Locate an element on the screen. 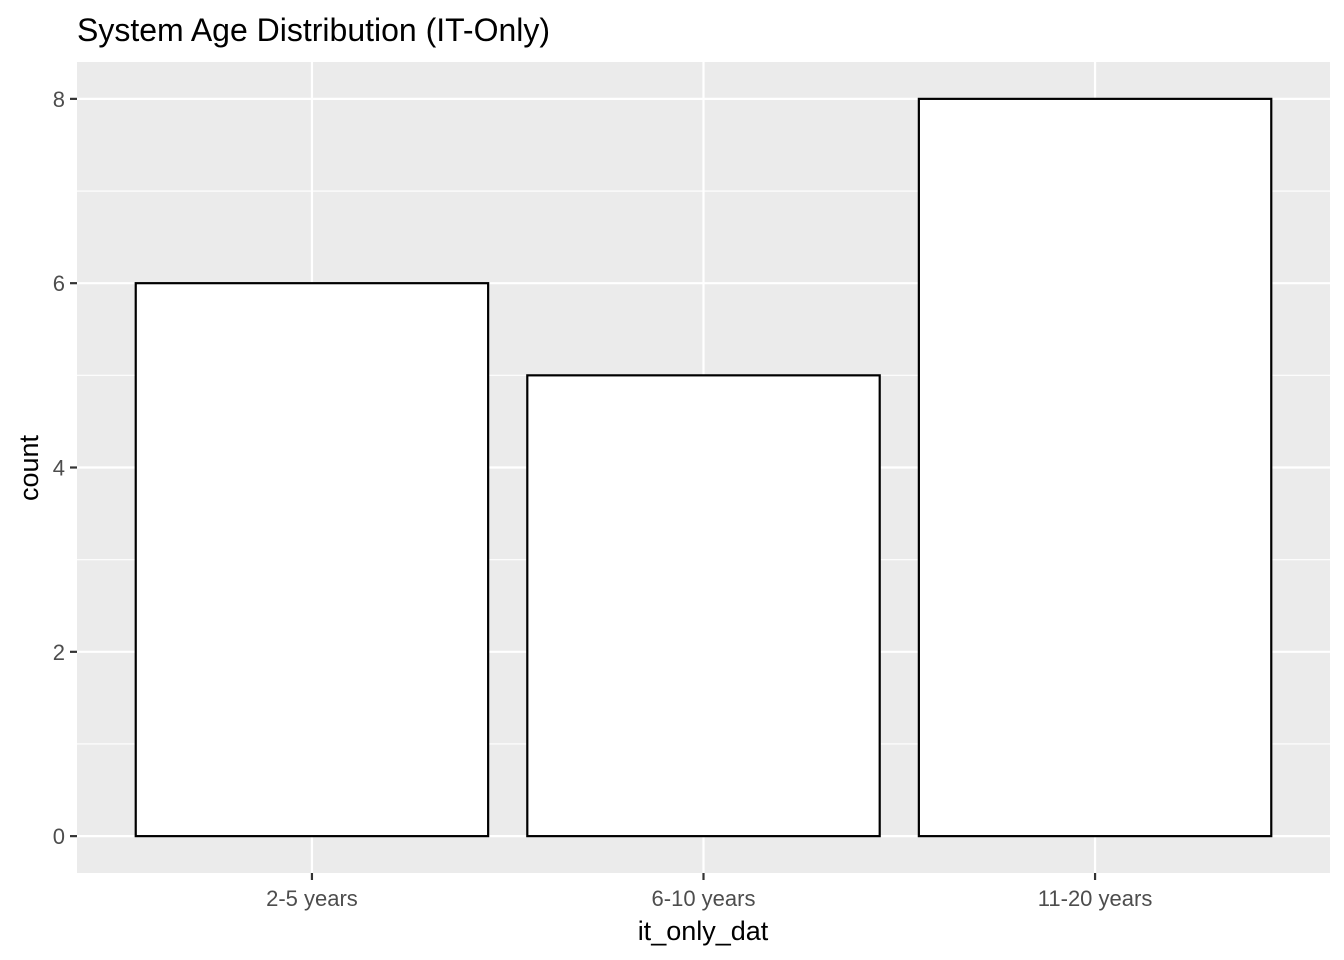 This screenshot has width=1344, height=960. y-tick-label: 6 is located at coordinates (59, 283).